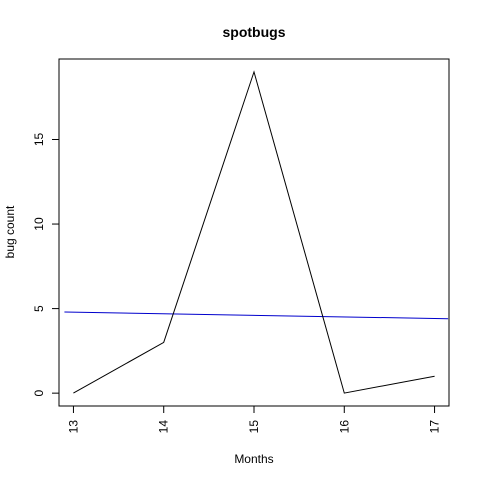 The width and height of the screenshot is (480, 480). Describe the element at coordinates (73, 427) in the screenshot. I see `x-tick-label: 13` at that location.